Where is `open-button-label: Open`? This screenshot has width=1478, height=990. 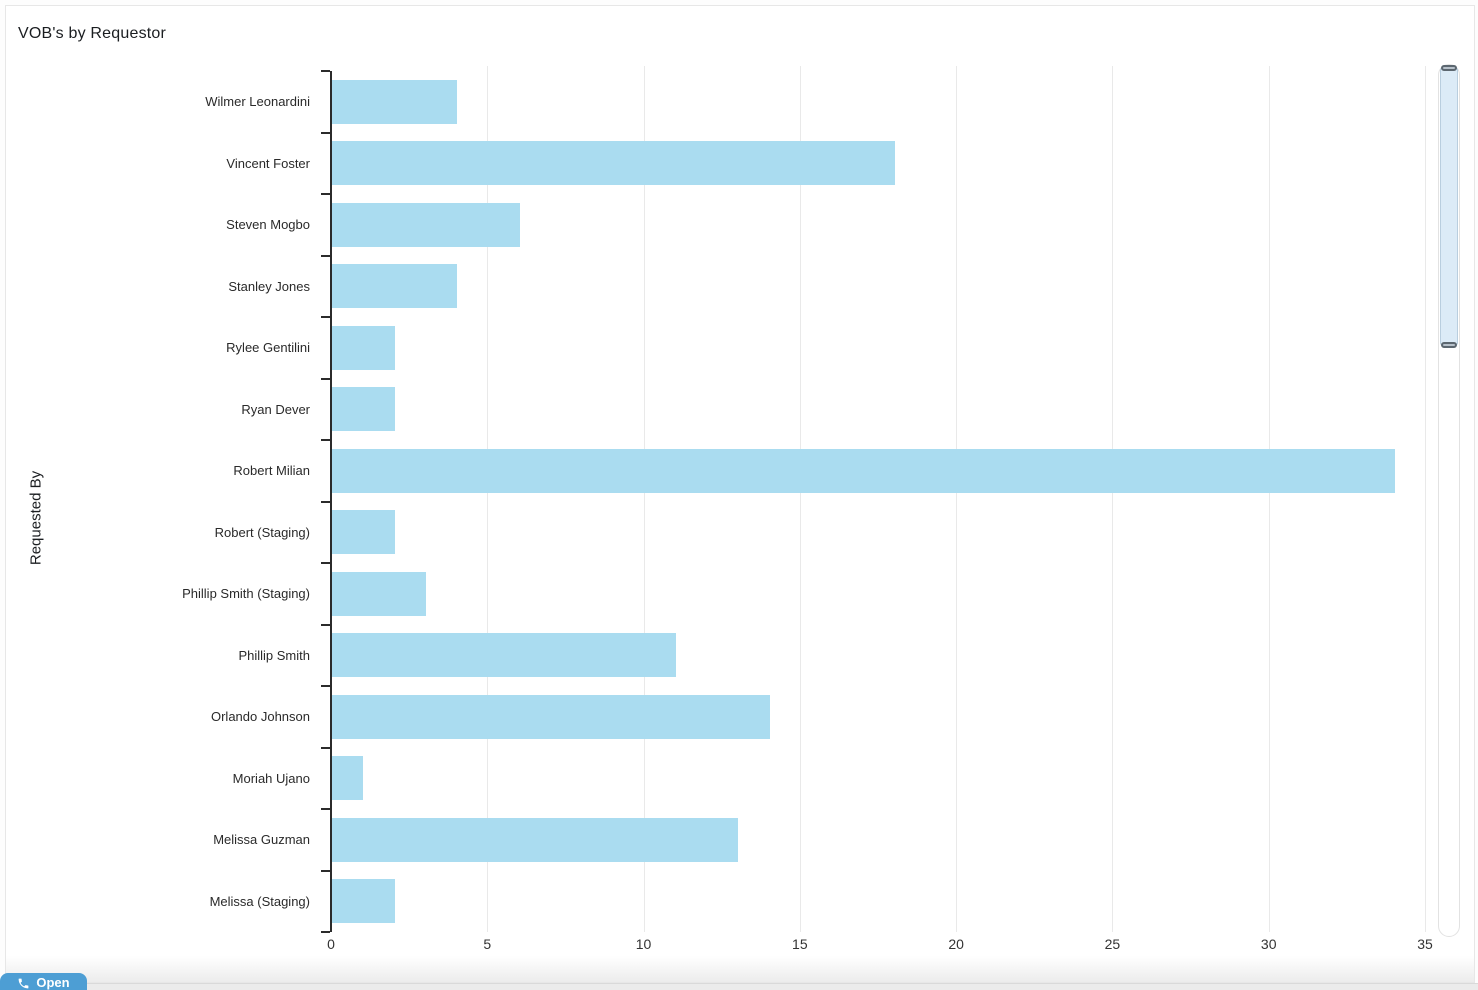
open-button-label: Open is located at coordinates (53, 982).